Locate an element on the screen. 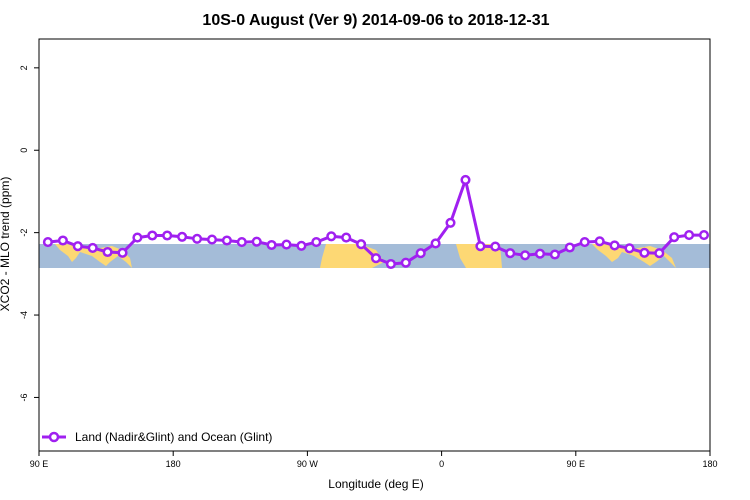 The height and width of the screenshot is (500, 750). x-axis: 90 E 180 90 W 0 90 E 180 is located at coordinates (374, 460).